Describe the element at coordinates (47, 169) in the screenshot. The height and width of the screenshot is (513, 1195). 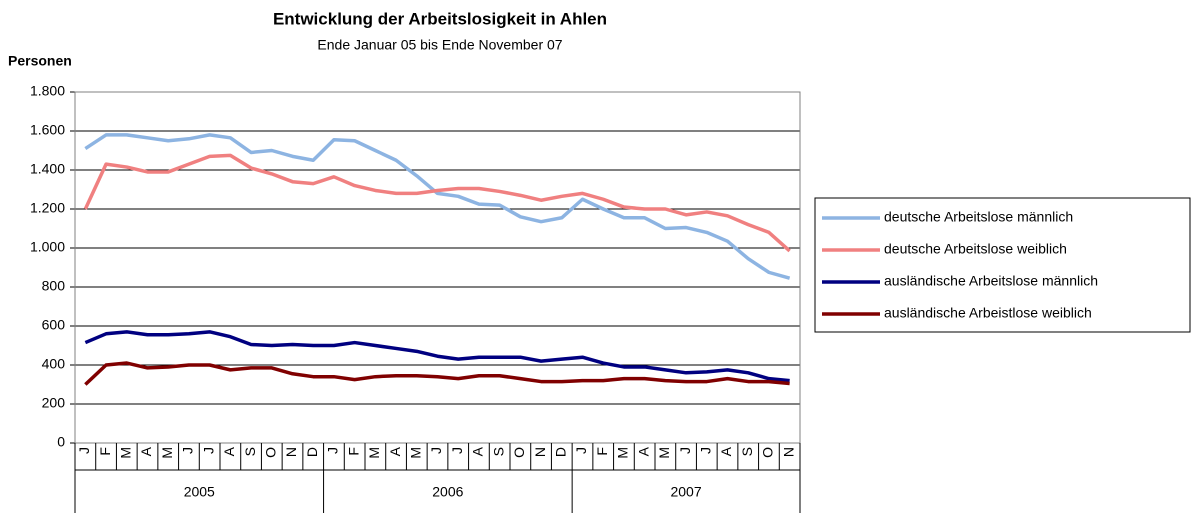
I see `y-tick-label: 1.400` at that location.